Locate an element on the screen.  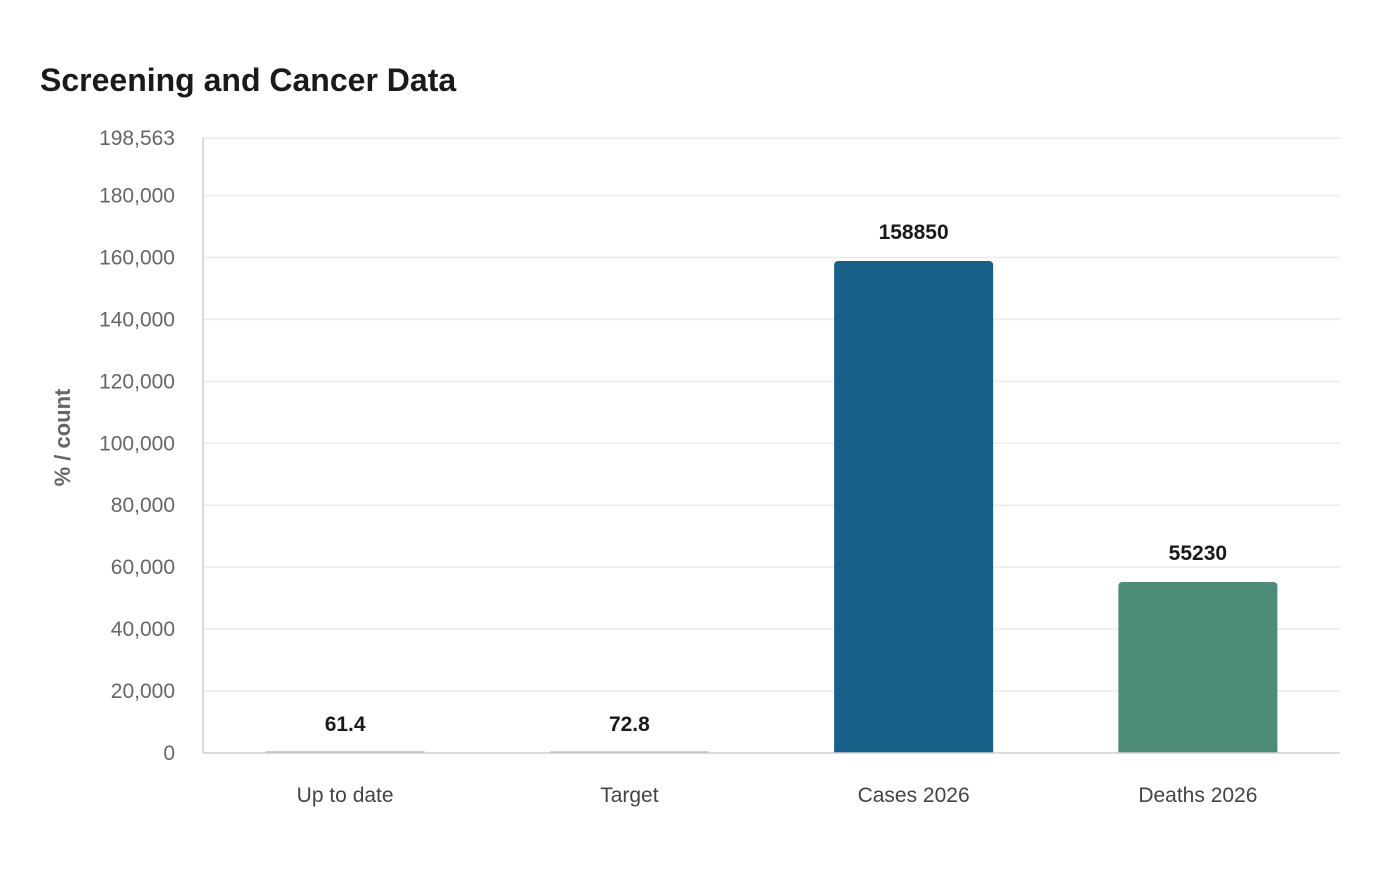
y-axis-title: % / count is located at coordinates (62, 437).